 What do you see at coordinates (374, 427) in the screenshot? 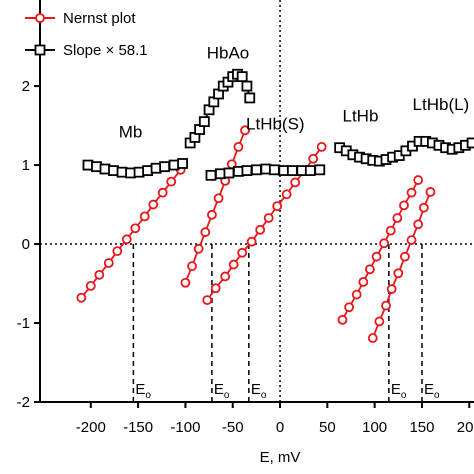
I see `x-tick-label: 100` at bounding box center [374, 427].